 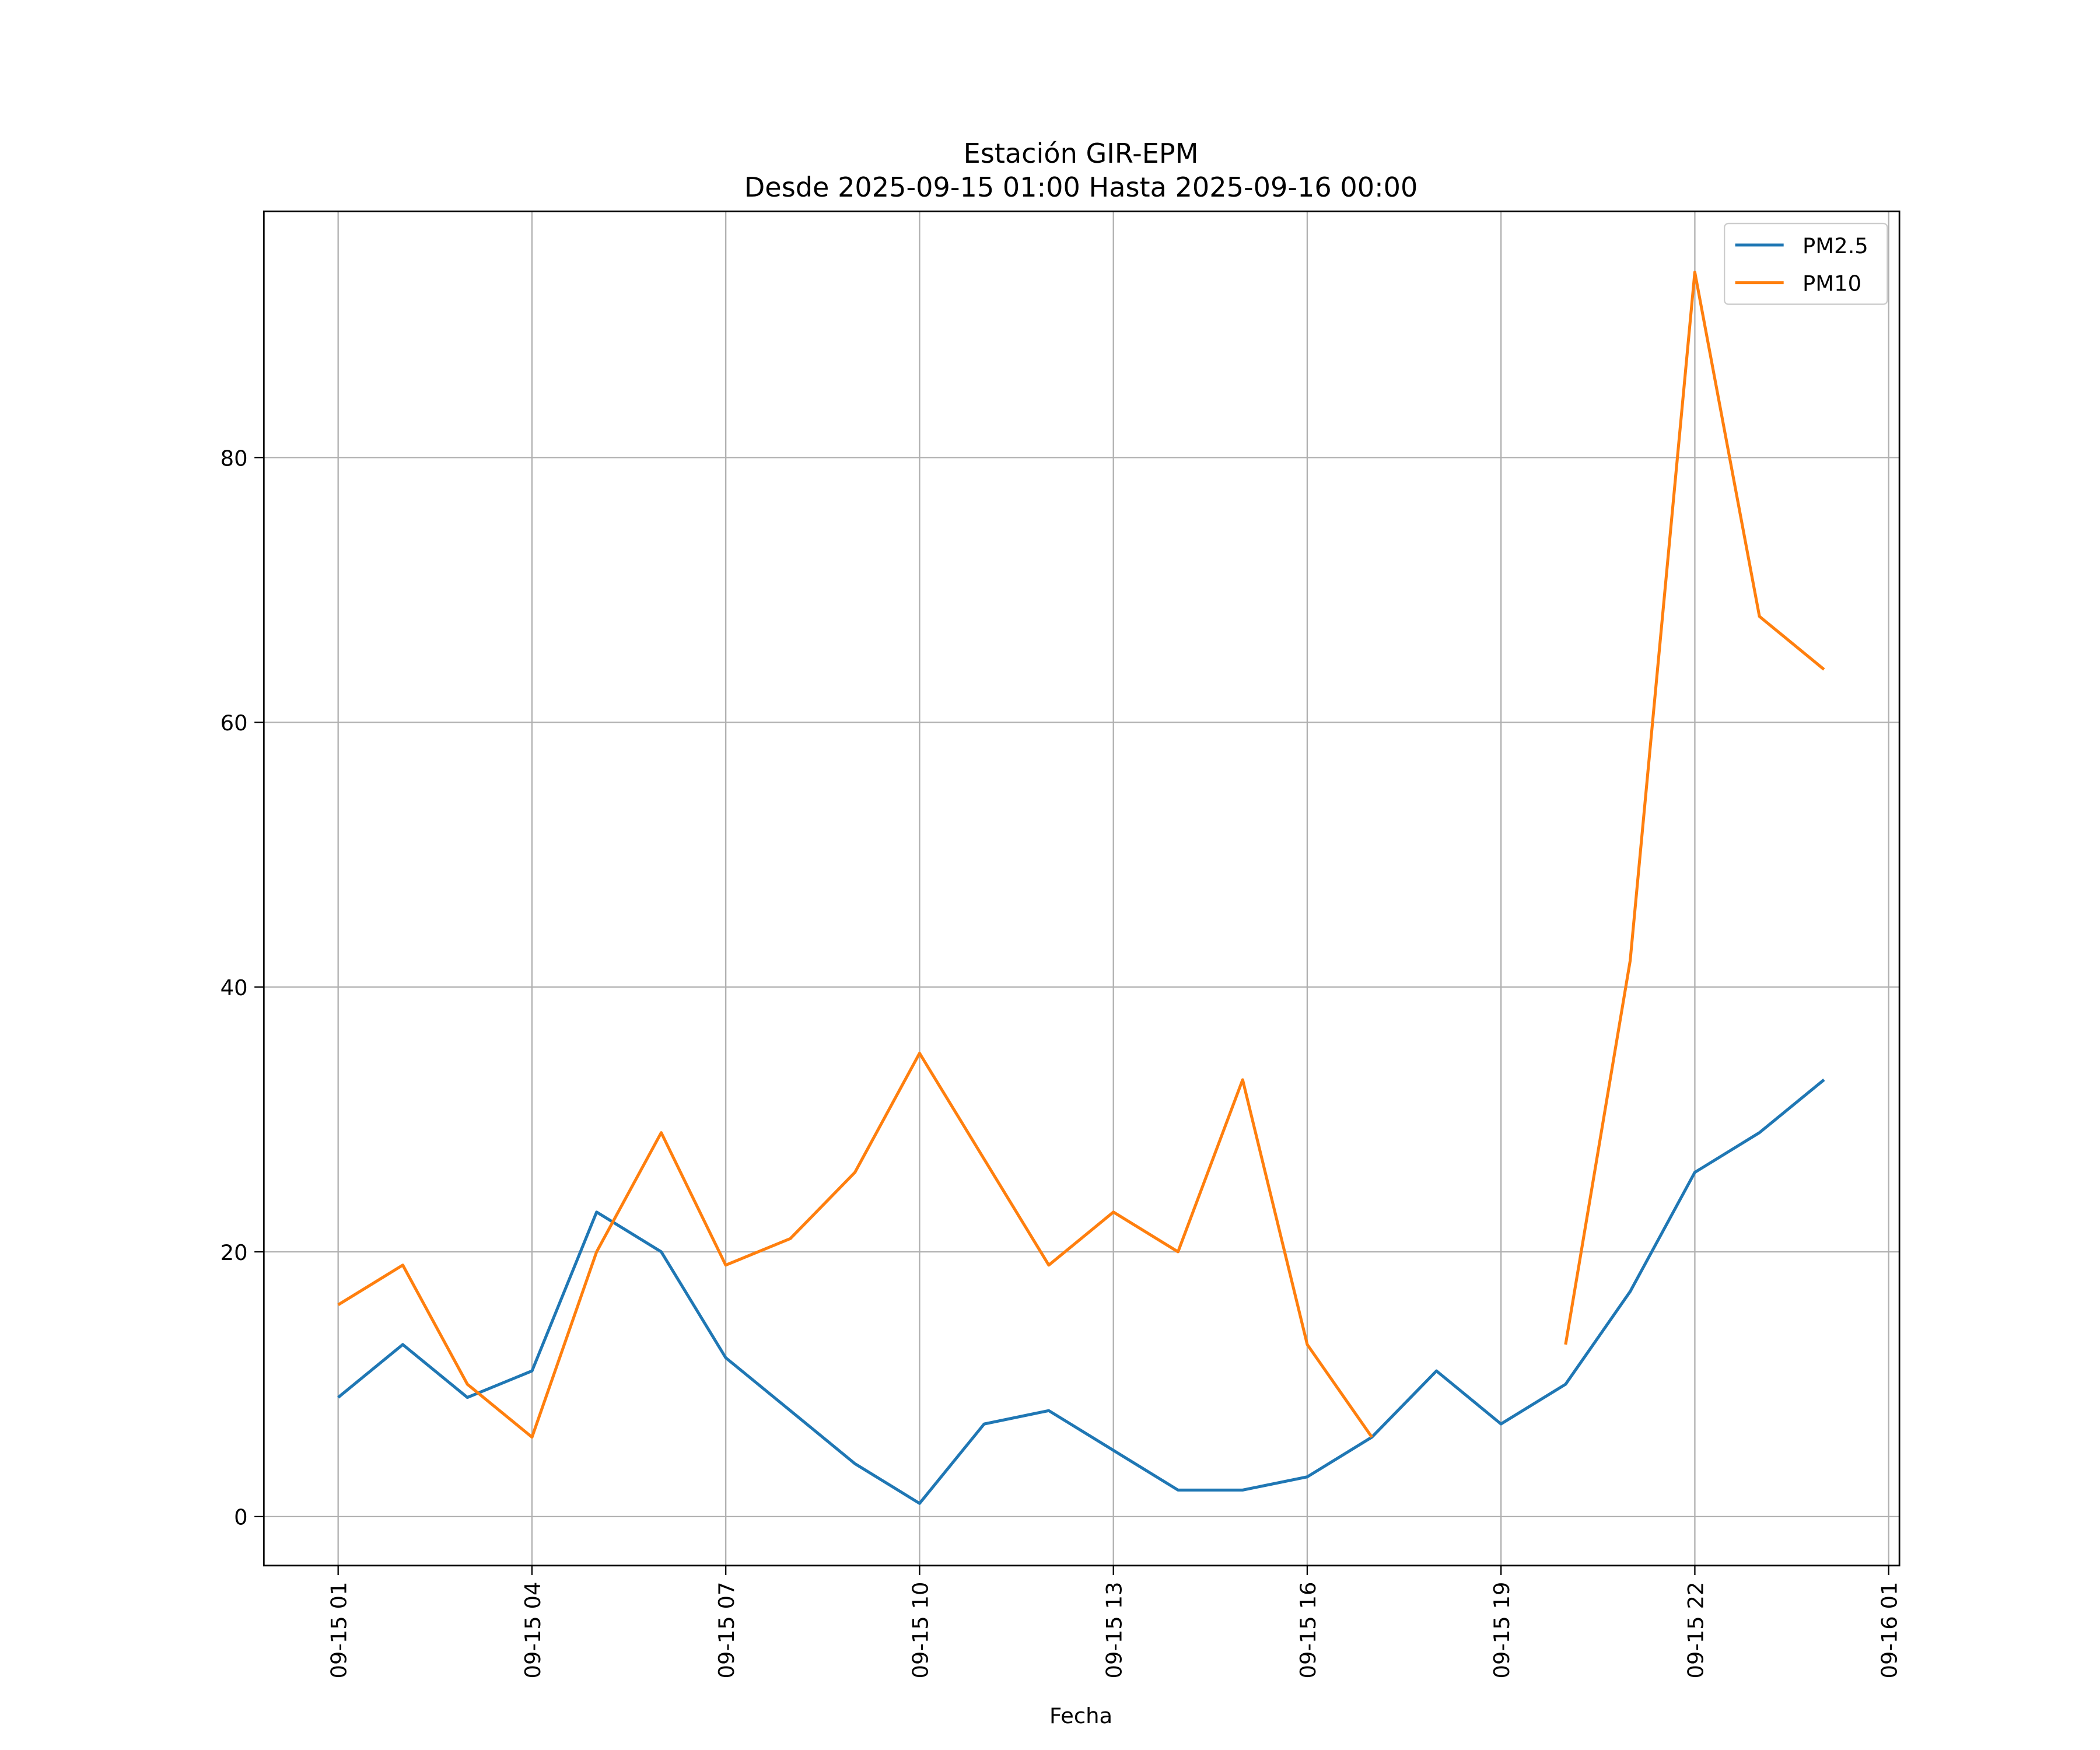 I want to click on x-tick-label: 09-15 04, so click(x=532, y=1630).